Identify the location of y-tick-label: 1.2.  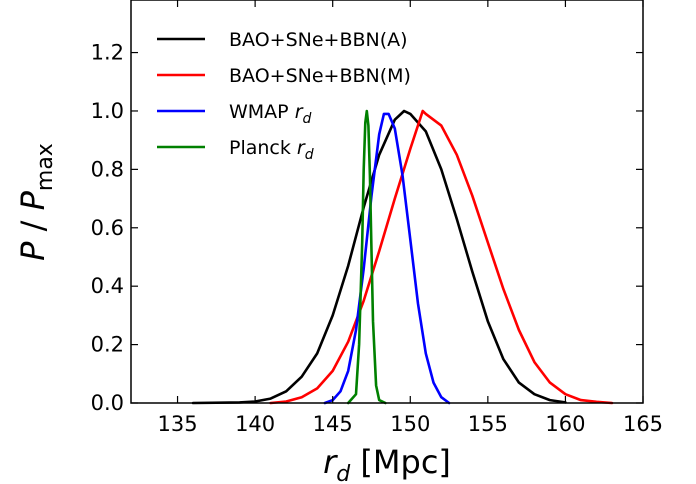
(107, 53).